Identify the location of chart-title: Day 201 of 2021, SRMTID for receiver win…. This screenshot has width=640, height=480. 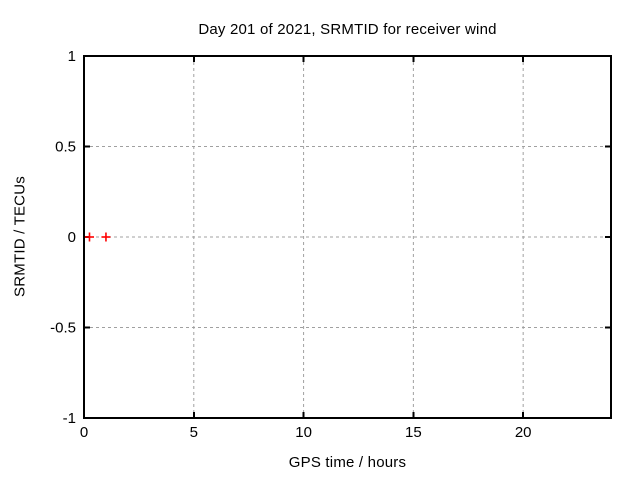
(347, 29).